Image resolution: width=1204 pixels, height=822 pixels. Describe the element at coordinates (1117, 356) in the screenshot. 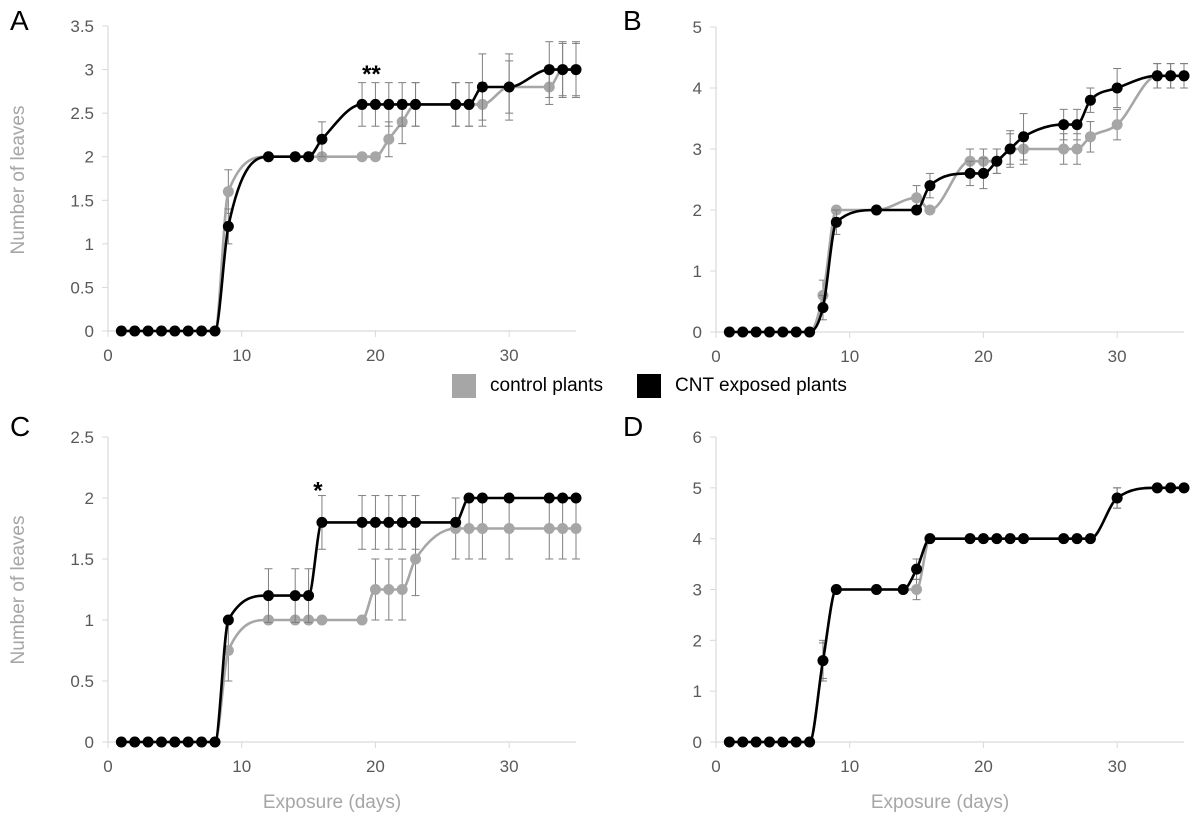

I see `x-tick-label: 30` at that location.